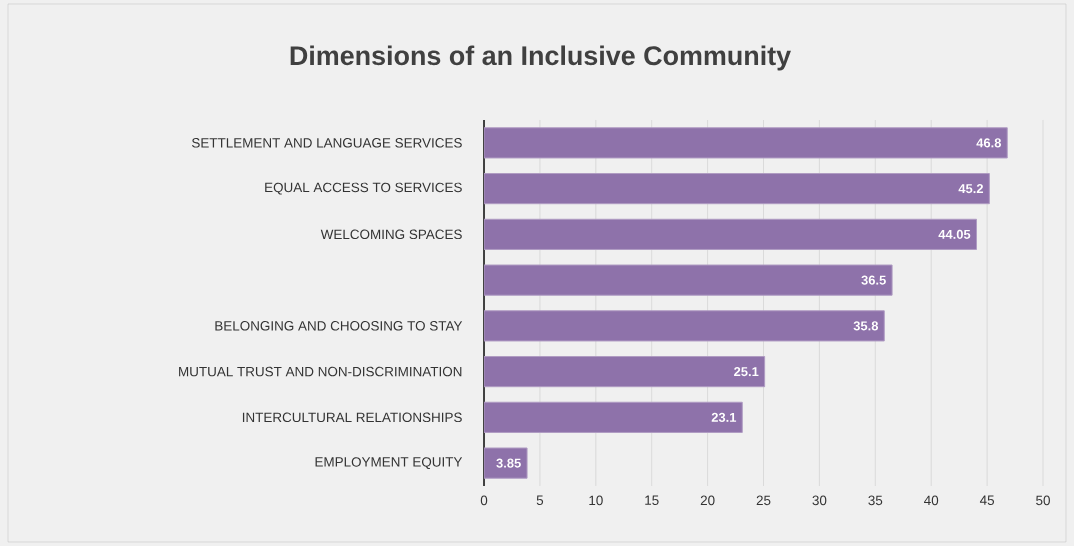 This screenshot has height=546, width=1074. I want to click on y-tick-label: EQUAL ACCESS TO SERVICES, so click(363, 188).